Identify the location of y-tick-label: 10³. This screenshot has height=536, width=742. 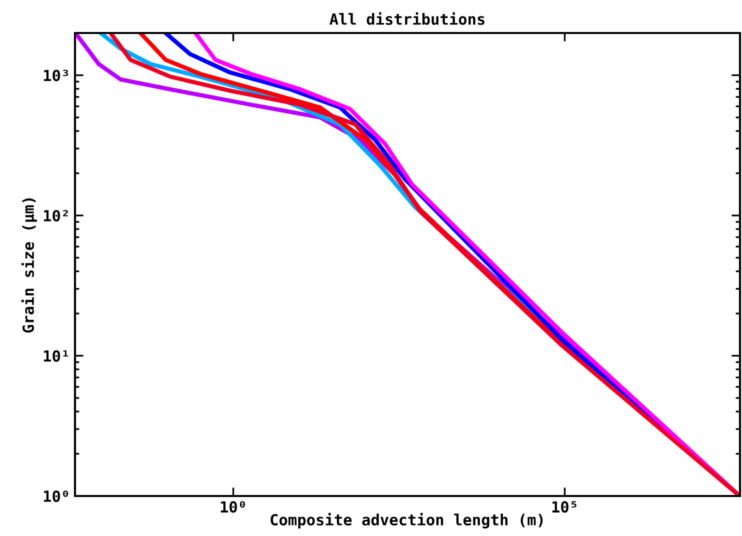
(56, 76).